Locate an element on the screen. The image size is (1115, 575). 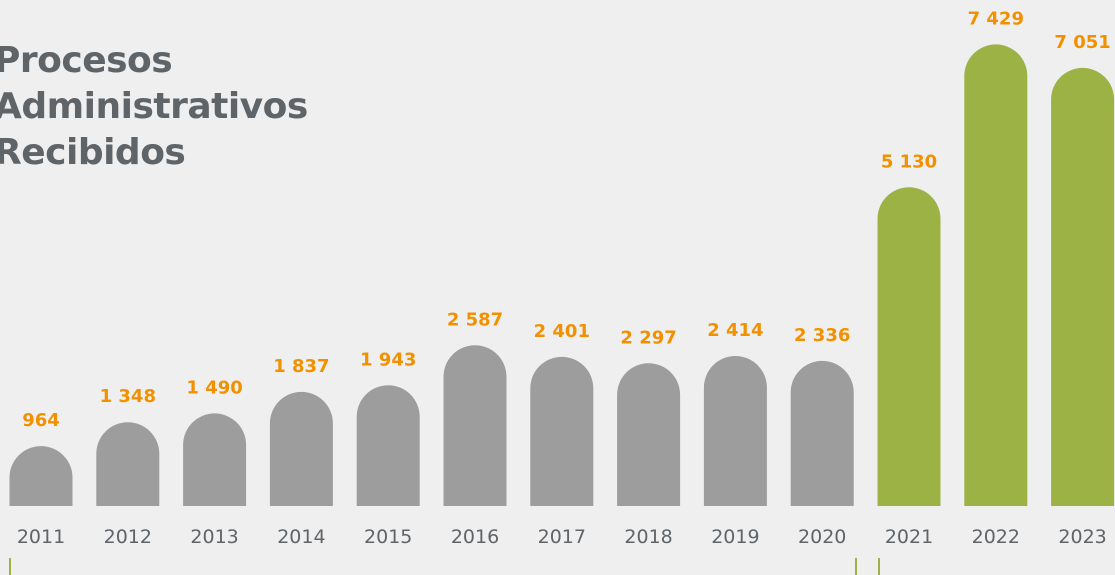
value-label-2015: 1 943 is located at coordinates (388, 359).